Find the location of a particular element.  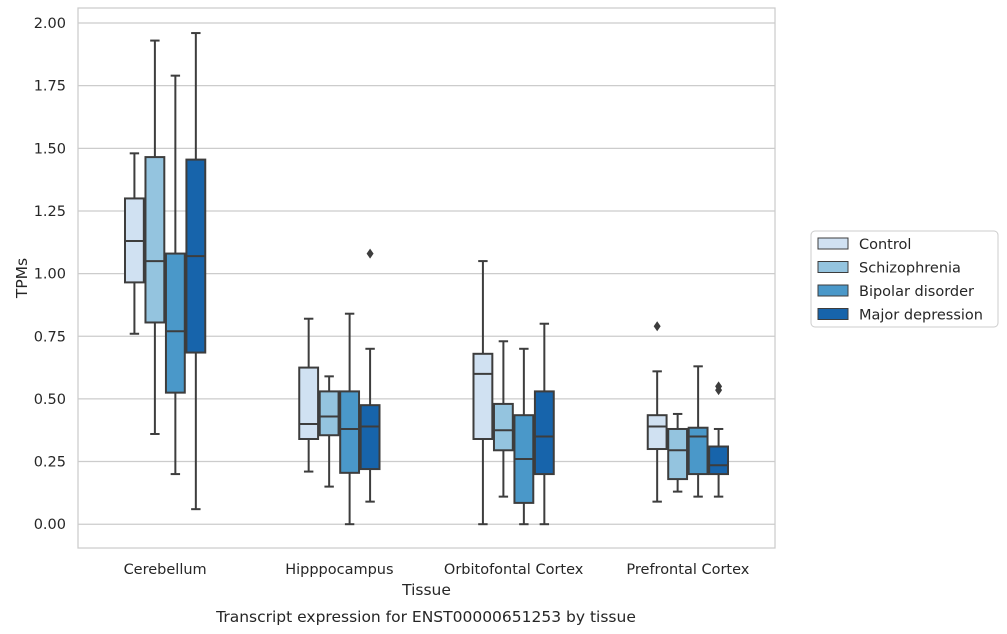

legend-item: Control is located at coordinates (864, 245).